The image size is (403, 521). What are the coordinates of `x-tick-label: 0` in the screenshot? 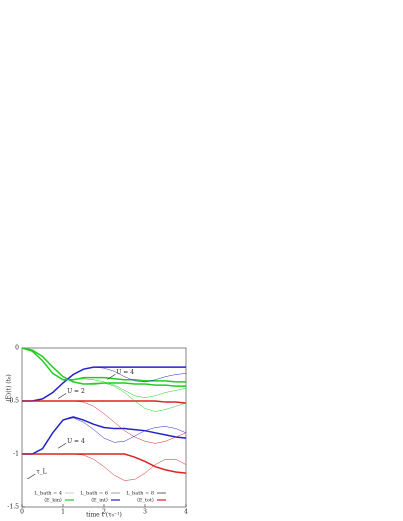 It's located at (22, 512).